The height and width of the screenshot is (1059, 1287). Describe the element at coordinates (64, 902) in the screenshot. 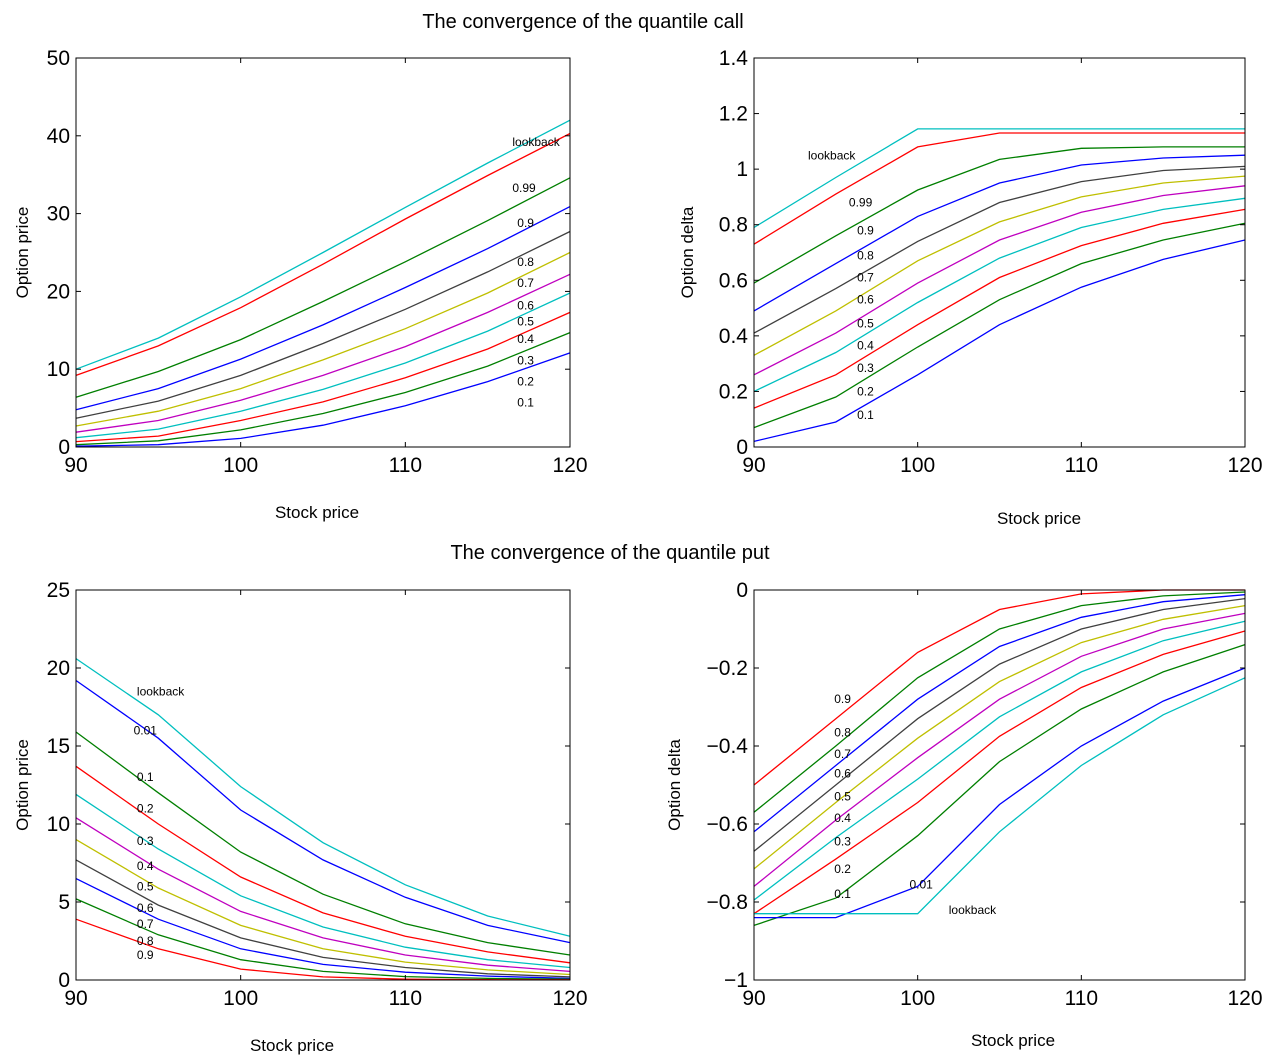

I see `y-tick-label: 5` at that location.